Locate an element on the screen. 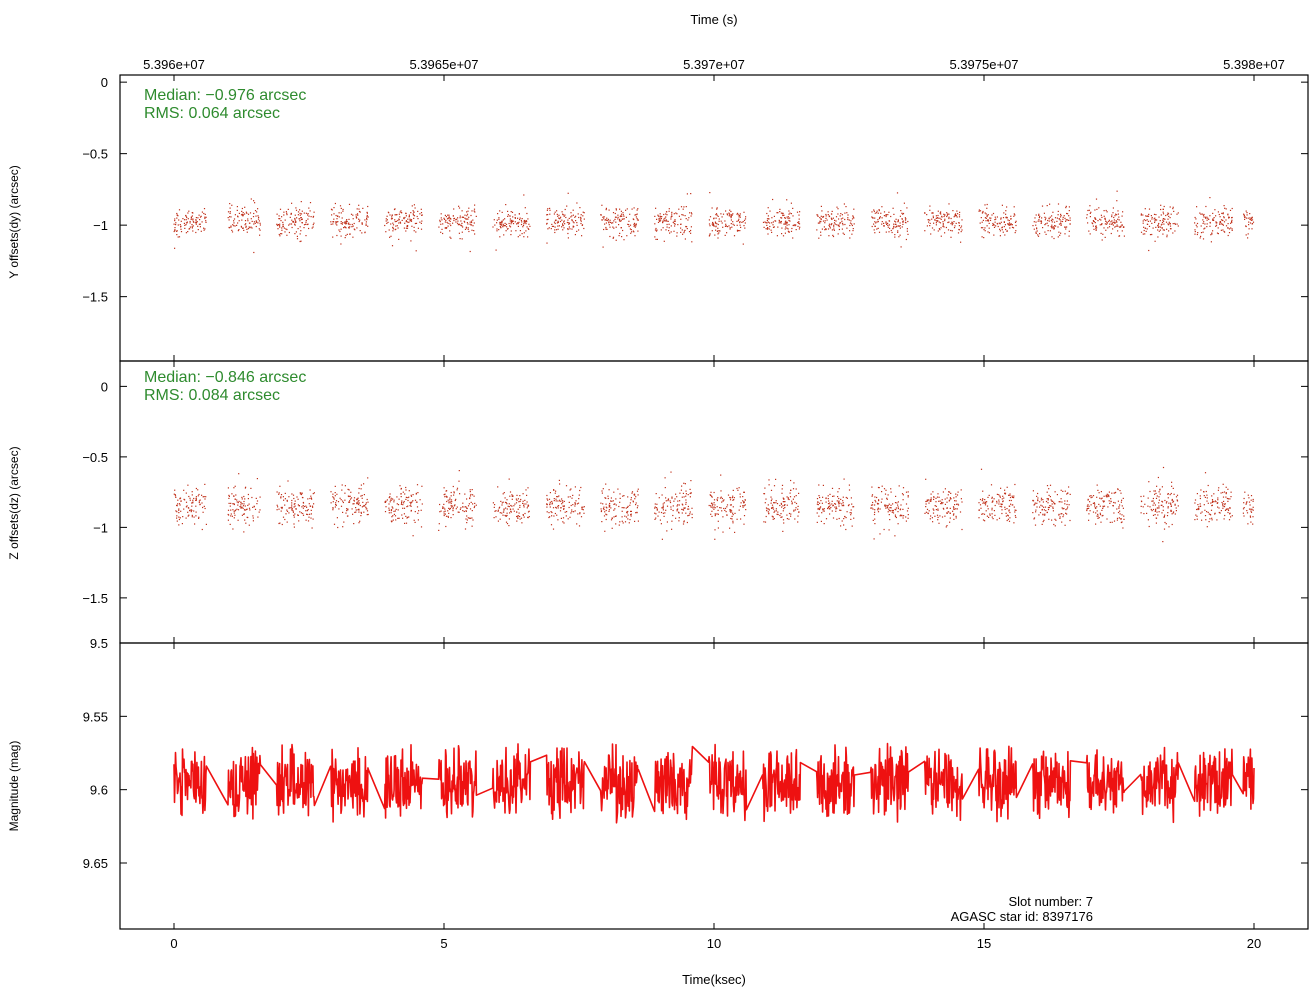 This screenshot has height=990, width=1315. y-tick-label: −0.5 is located at coordinates (95, 154).